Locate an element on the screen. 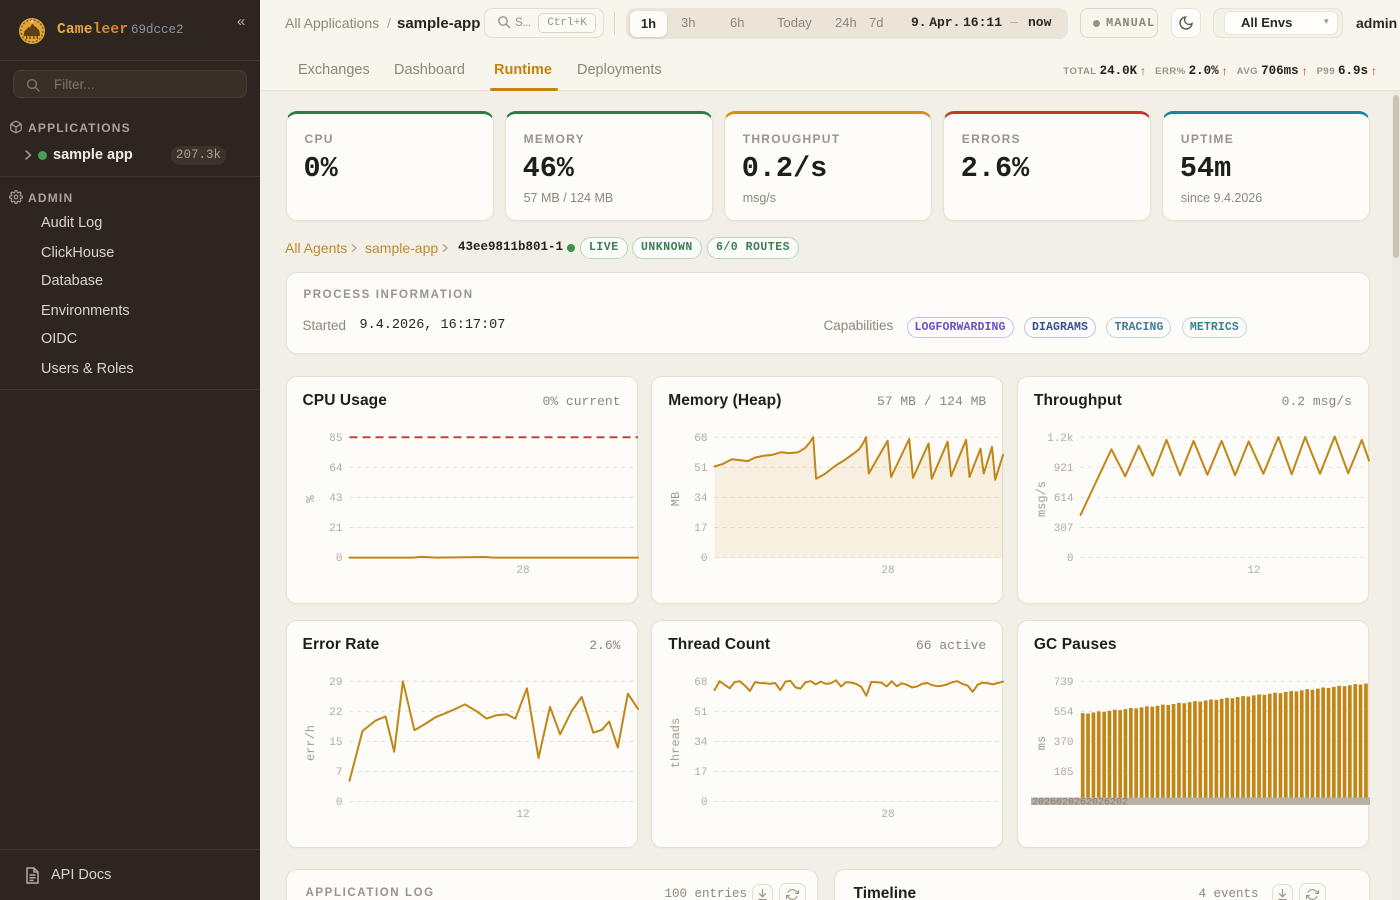  svg-text: 1.2k is located at coordinates (1060, 438).